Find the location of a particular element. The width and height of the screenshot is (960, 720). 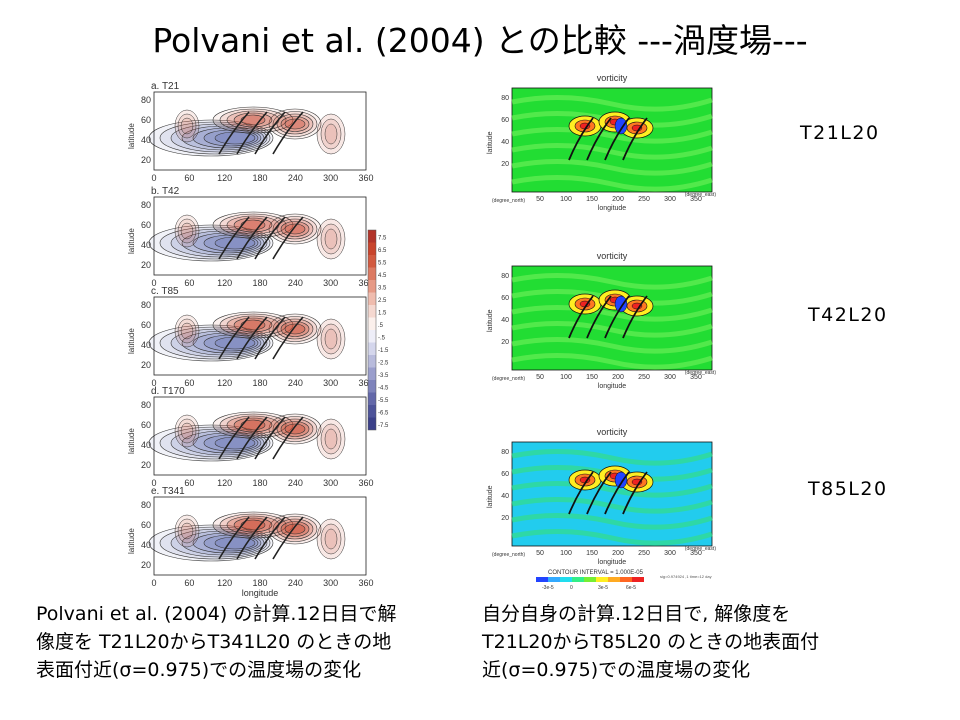

x-tick-label: 50 is located at coordinates (540, 553).